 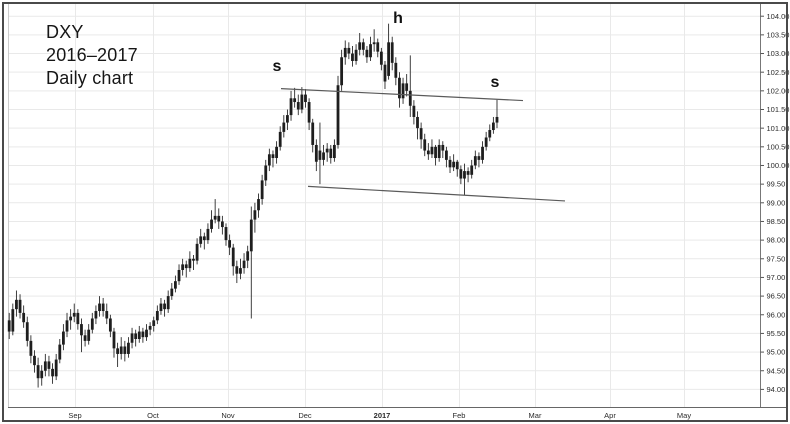 I want to click on y-tick-label: 101.00, so click(x=778, y=128).